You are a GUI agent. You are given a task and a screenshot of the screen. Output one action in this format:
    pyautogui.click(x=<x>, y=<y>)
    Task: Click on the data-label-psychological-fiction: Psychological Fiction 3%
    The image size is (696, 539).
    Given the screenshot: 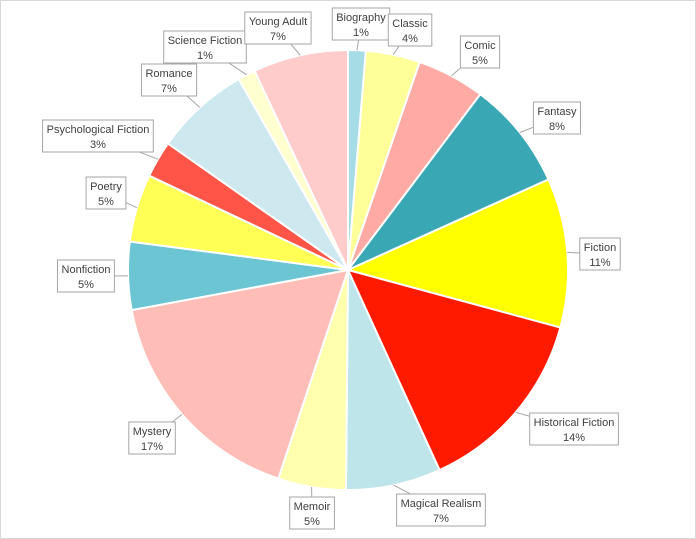 What is the action you would take?
    pyautogui.click(x=98, y=136)
    